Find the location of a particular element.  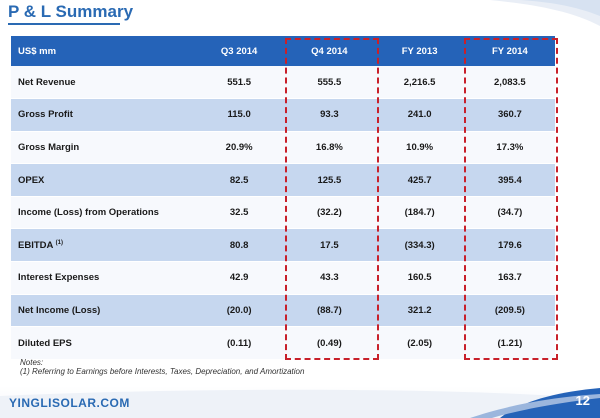

row-label: Gross Profit is located at coordinates (102, 115).